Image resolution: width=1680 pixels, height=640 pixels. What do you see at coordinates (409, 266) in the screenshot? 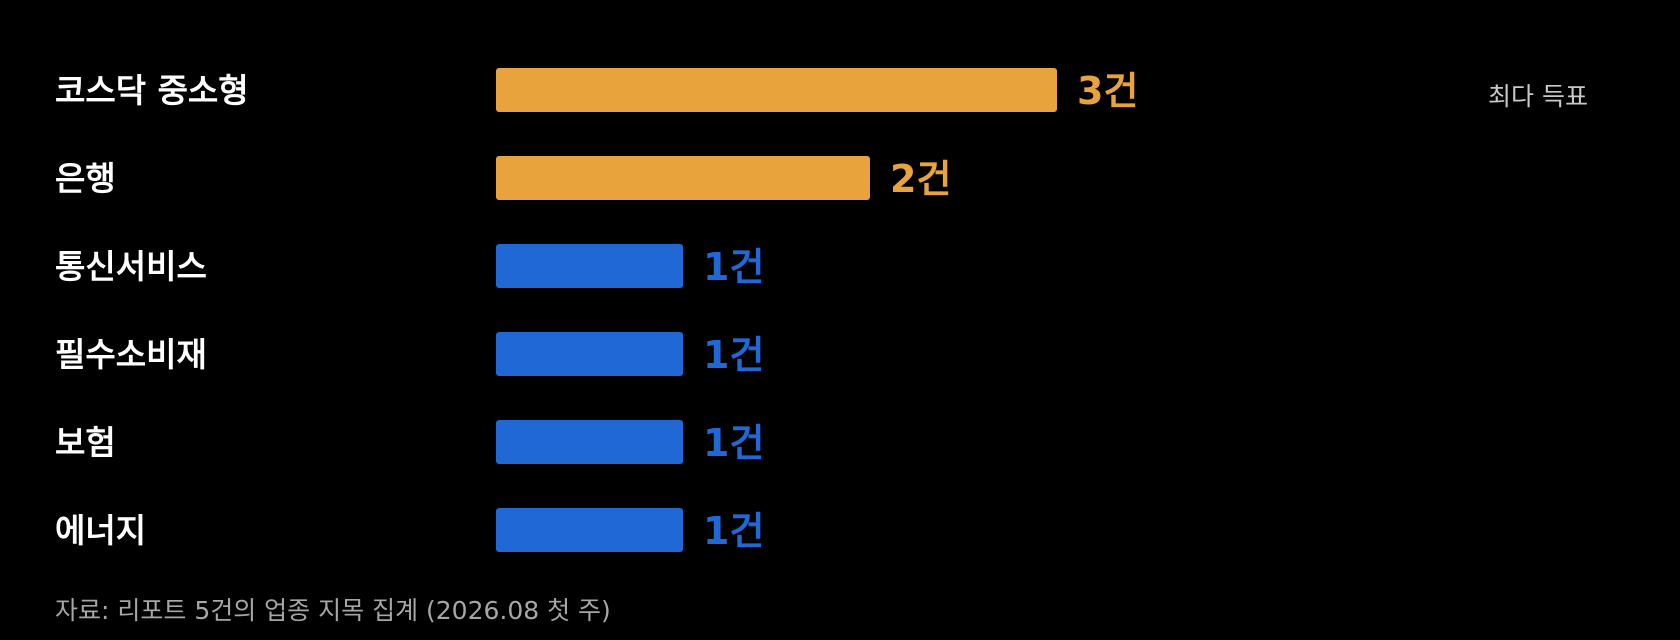
I see `bar-row: 통신서비스 1건` at bounding box center [409, 266].